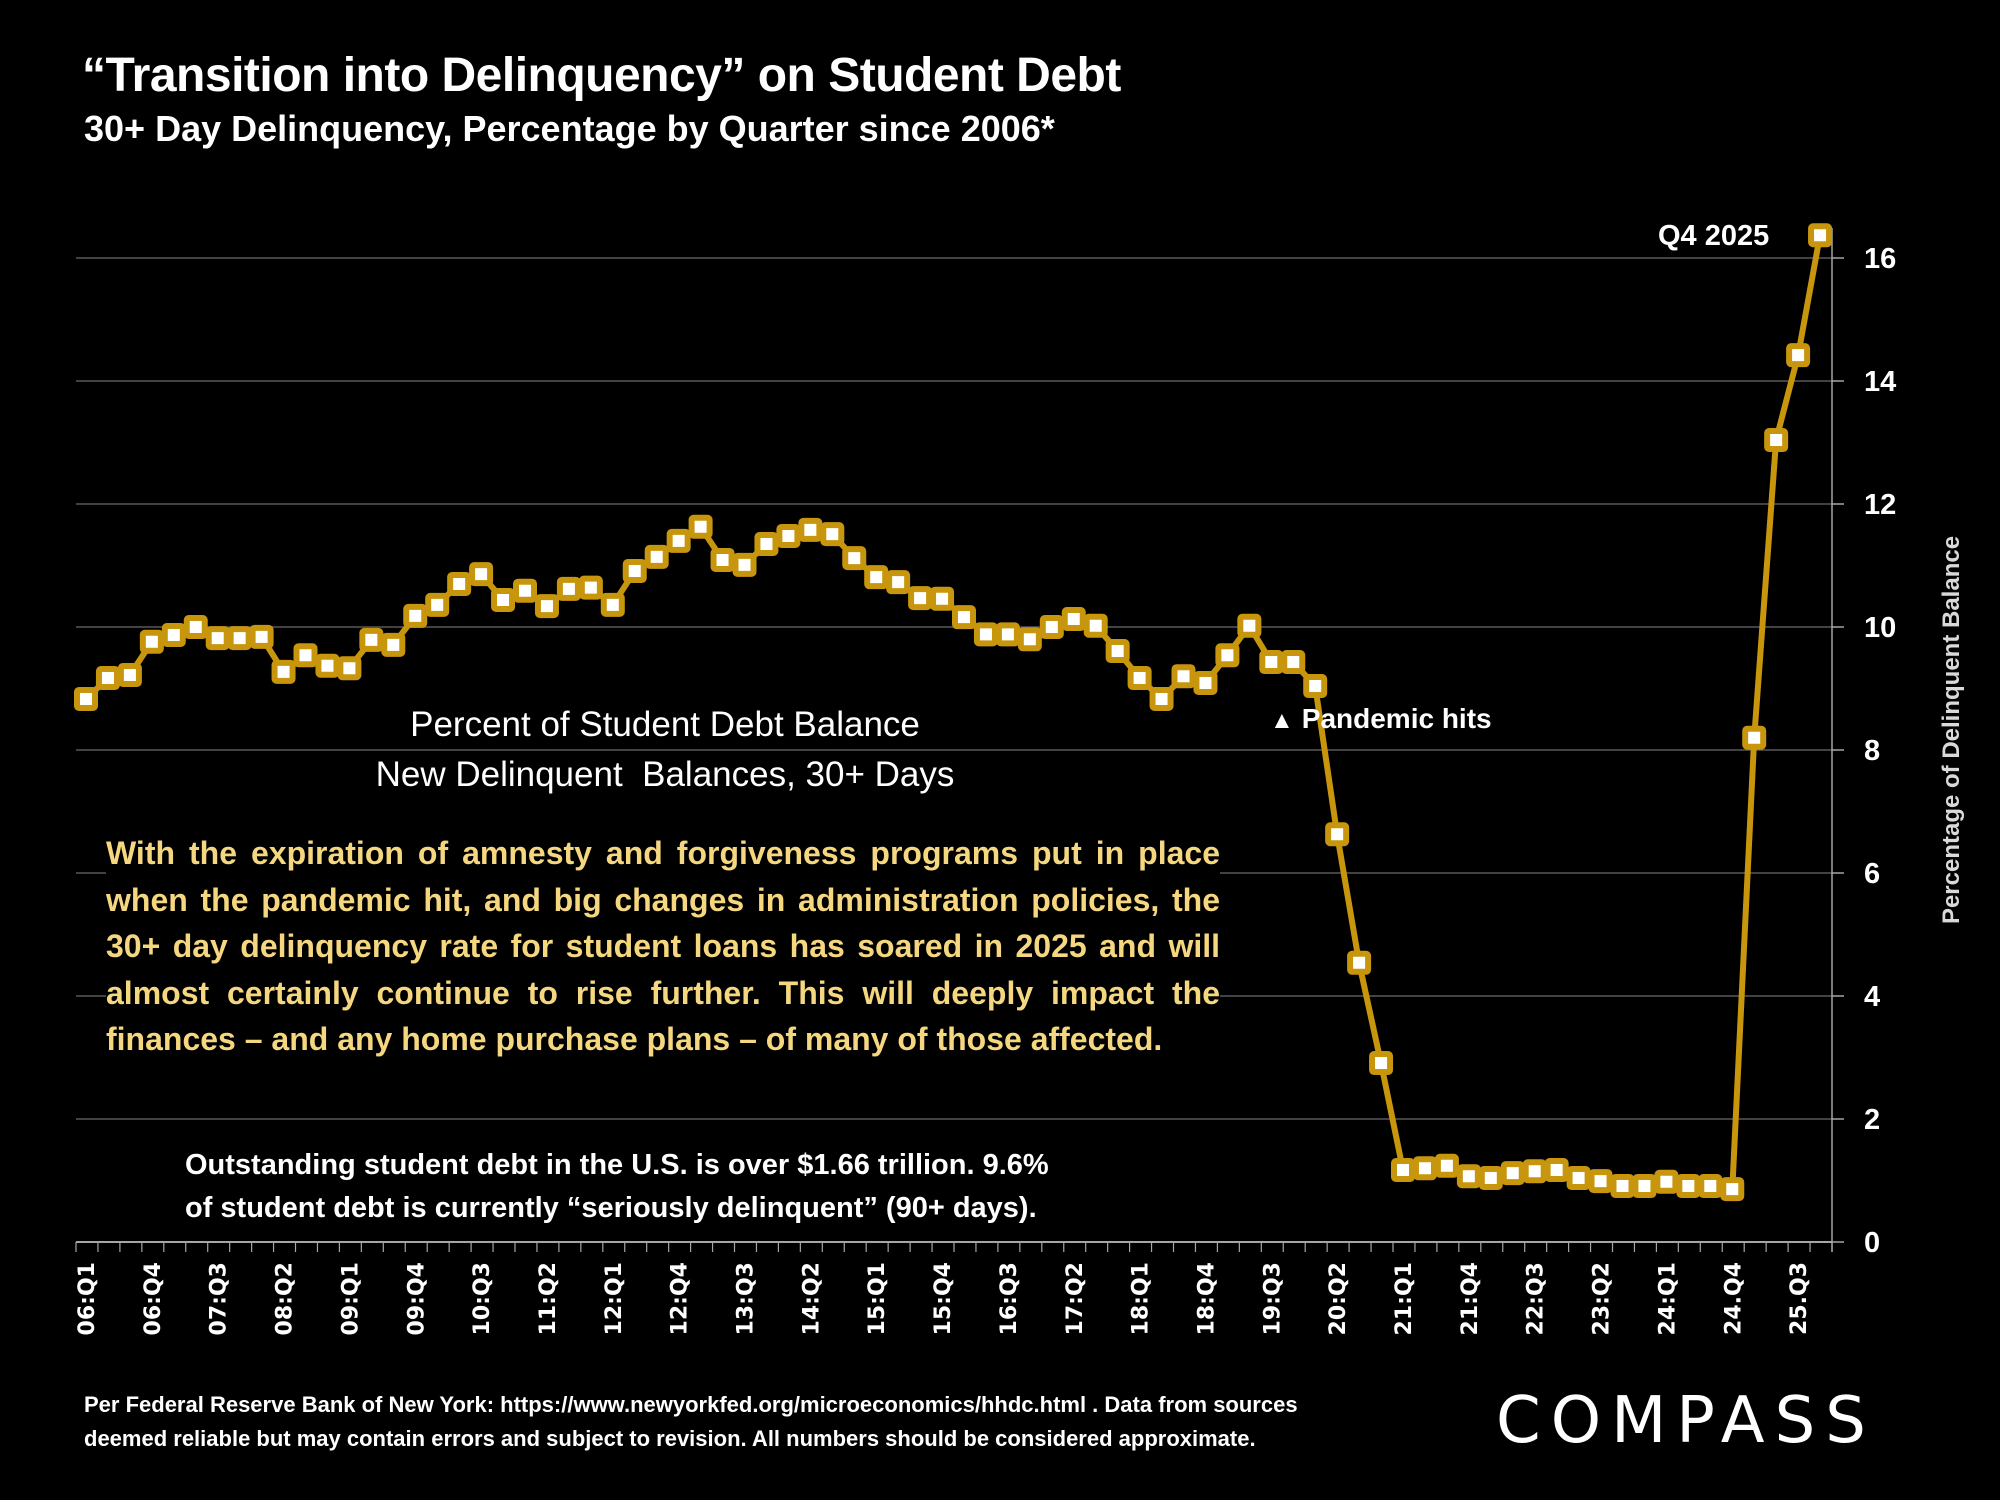 This screenshot has width=2000, height=1500. I want to click on y-tick-label: 8, so click(1872, 751).